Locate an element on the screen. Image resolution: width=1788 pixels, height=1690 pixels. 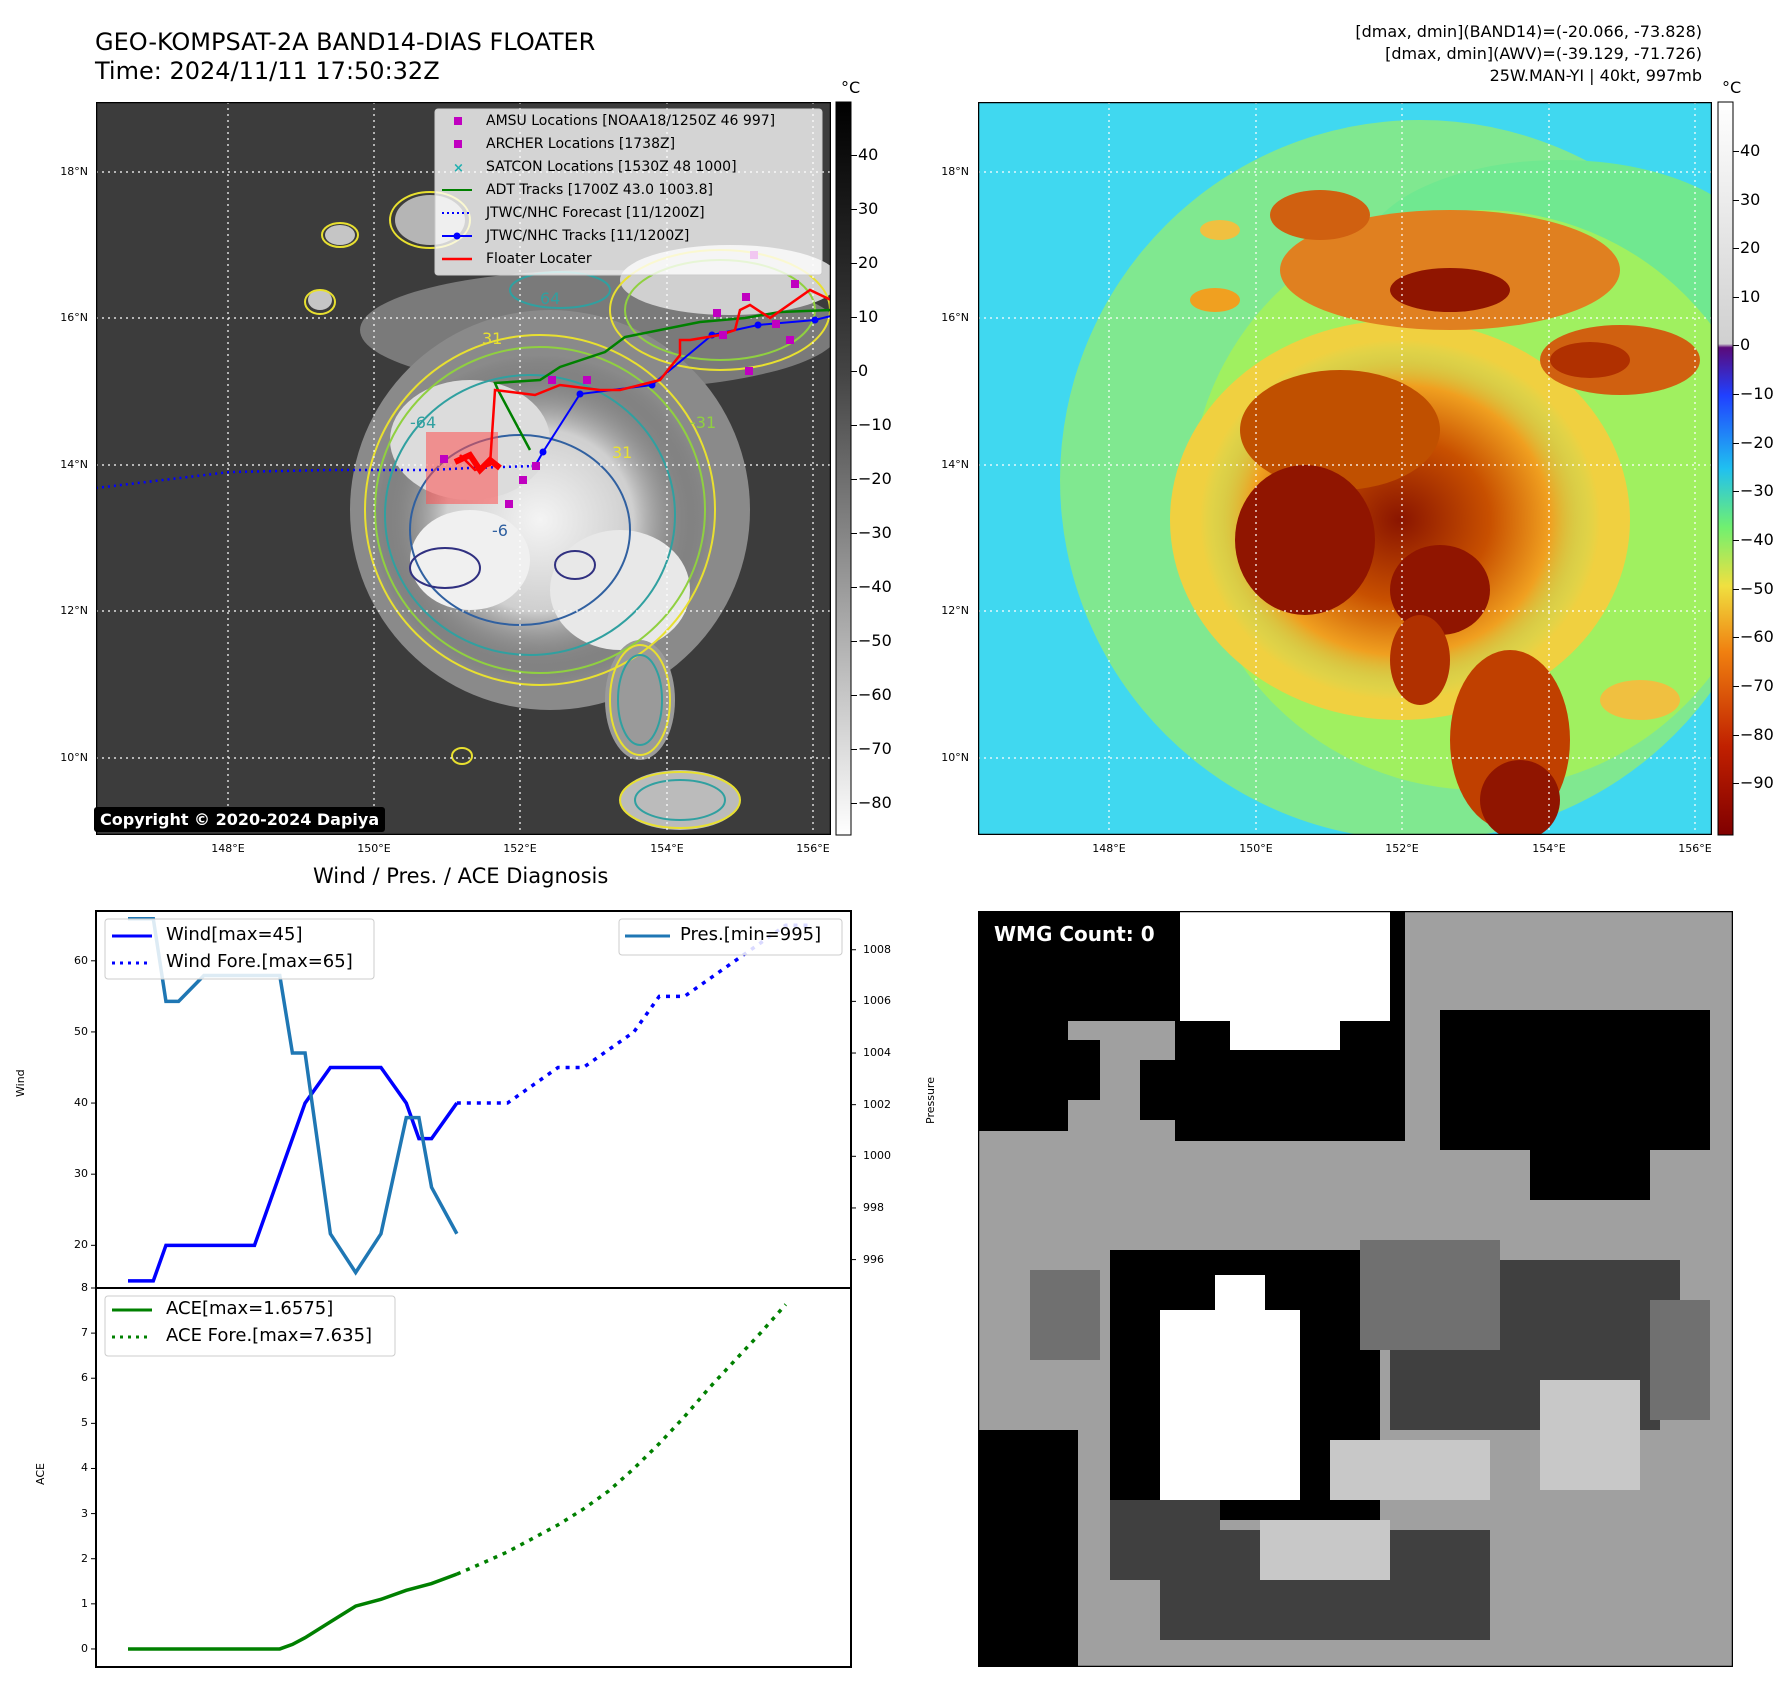
ir-cloud-shield is located at coordinates (569, 512).